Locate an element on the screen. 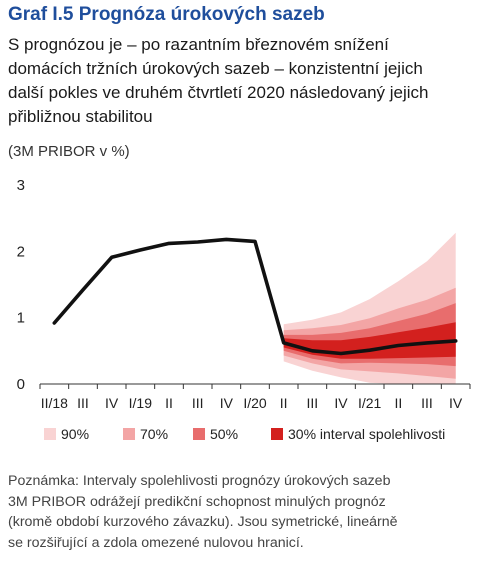 The image size is (483, 571). y-tick-label: 0 is located at coordinates (21, 384).